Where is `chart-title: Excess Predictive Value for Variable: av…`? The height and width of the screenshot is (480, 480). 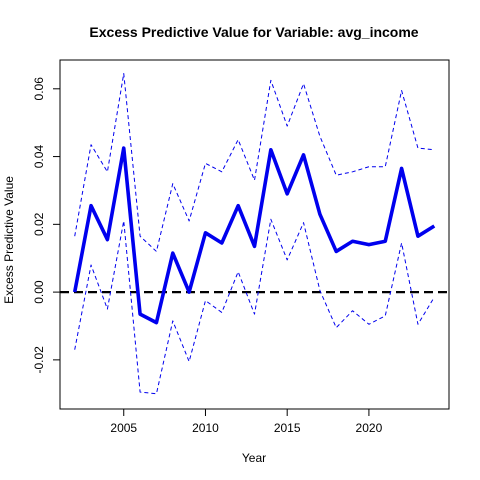
chart-title: Excess Predictive Value for Variable: av… is located at coordinates (253, 32).